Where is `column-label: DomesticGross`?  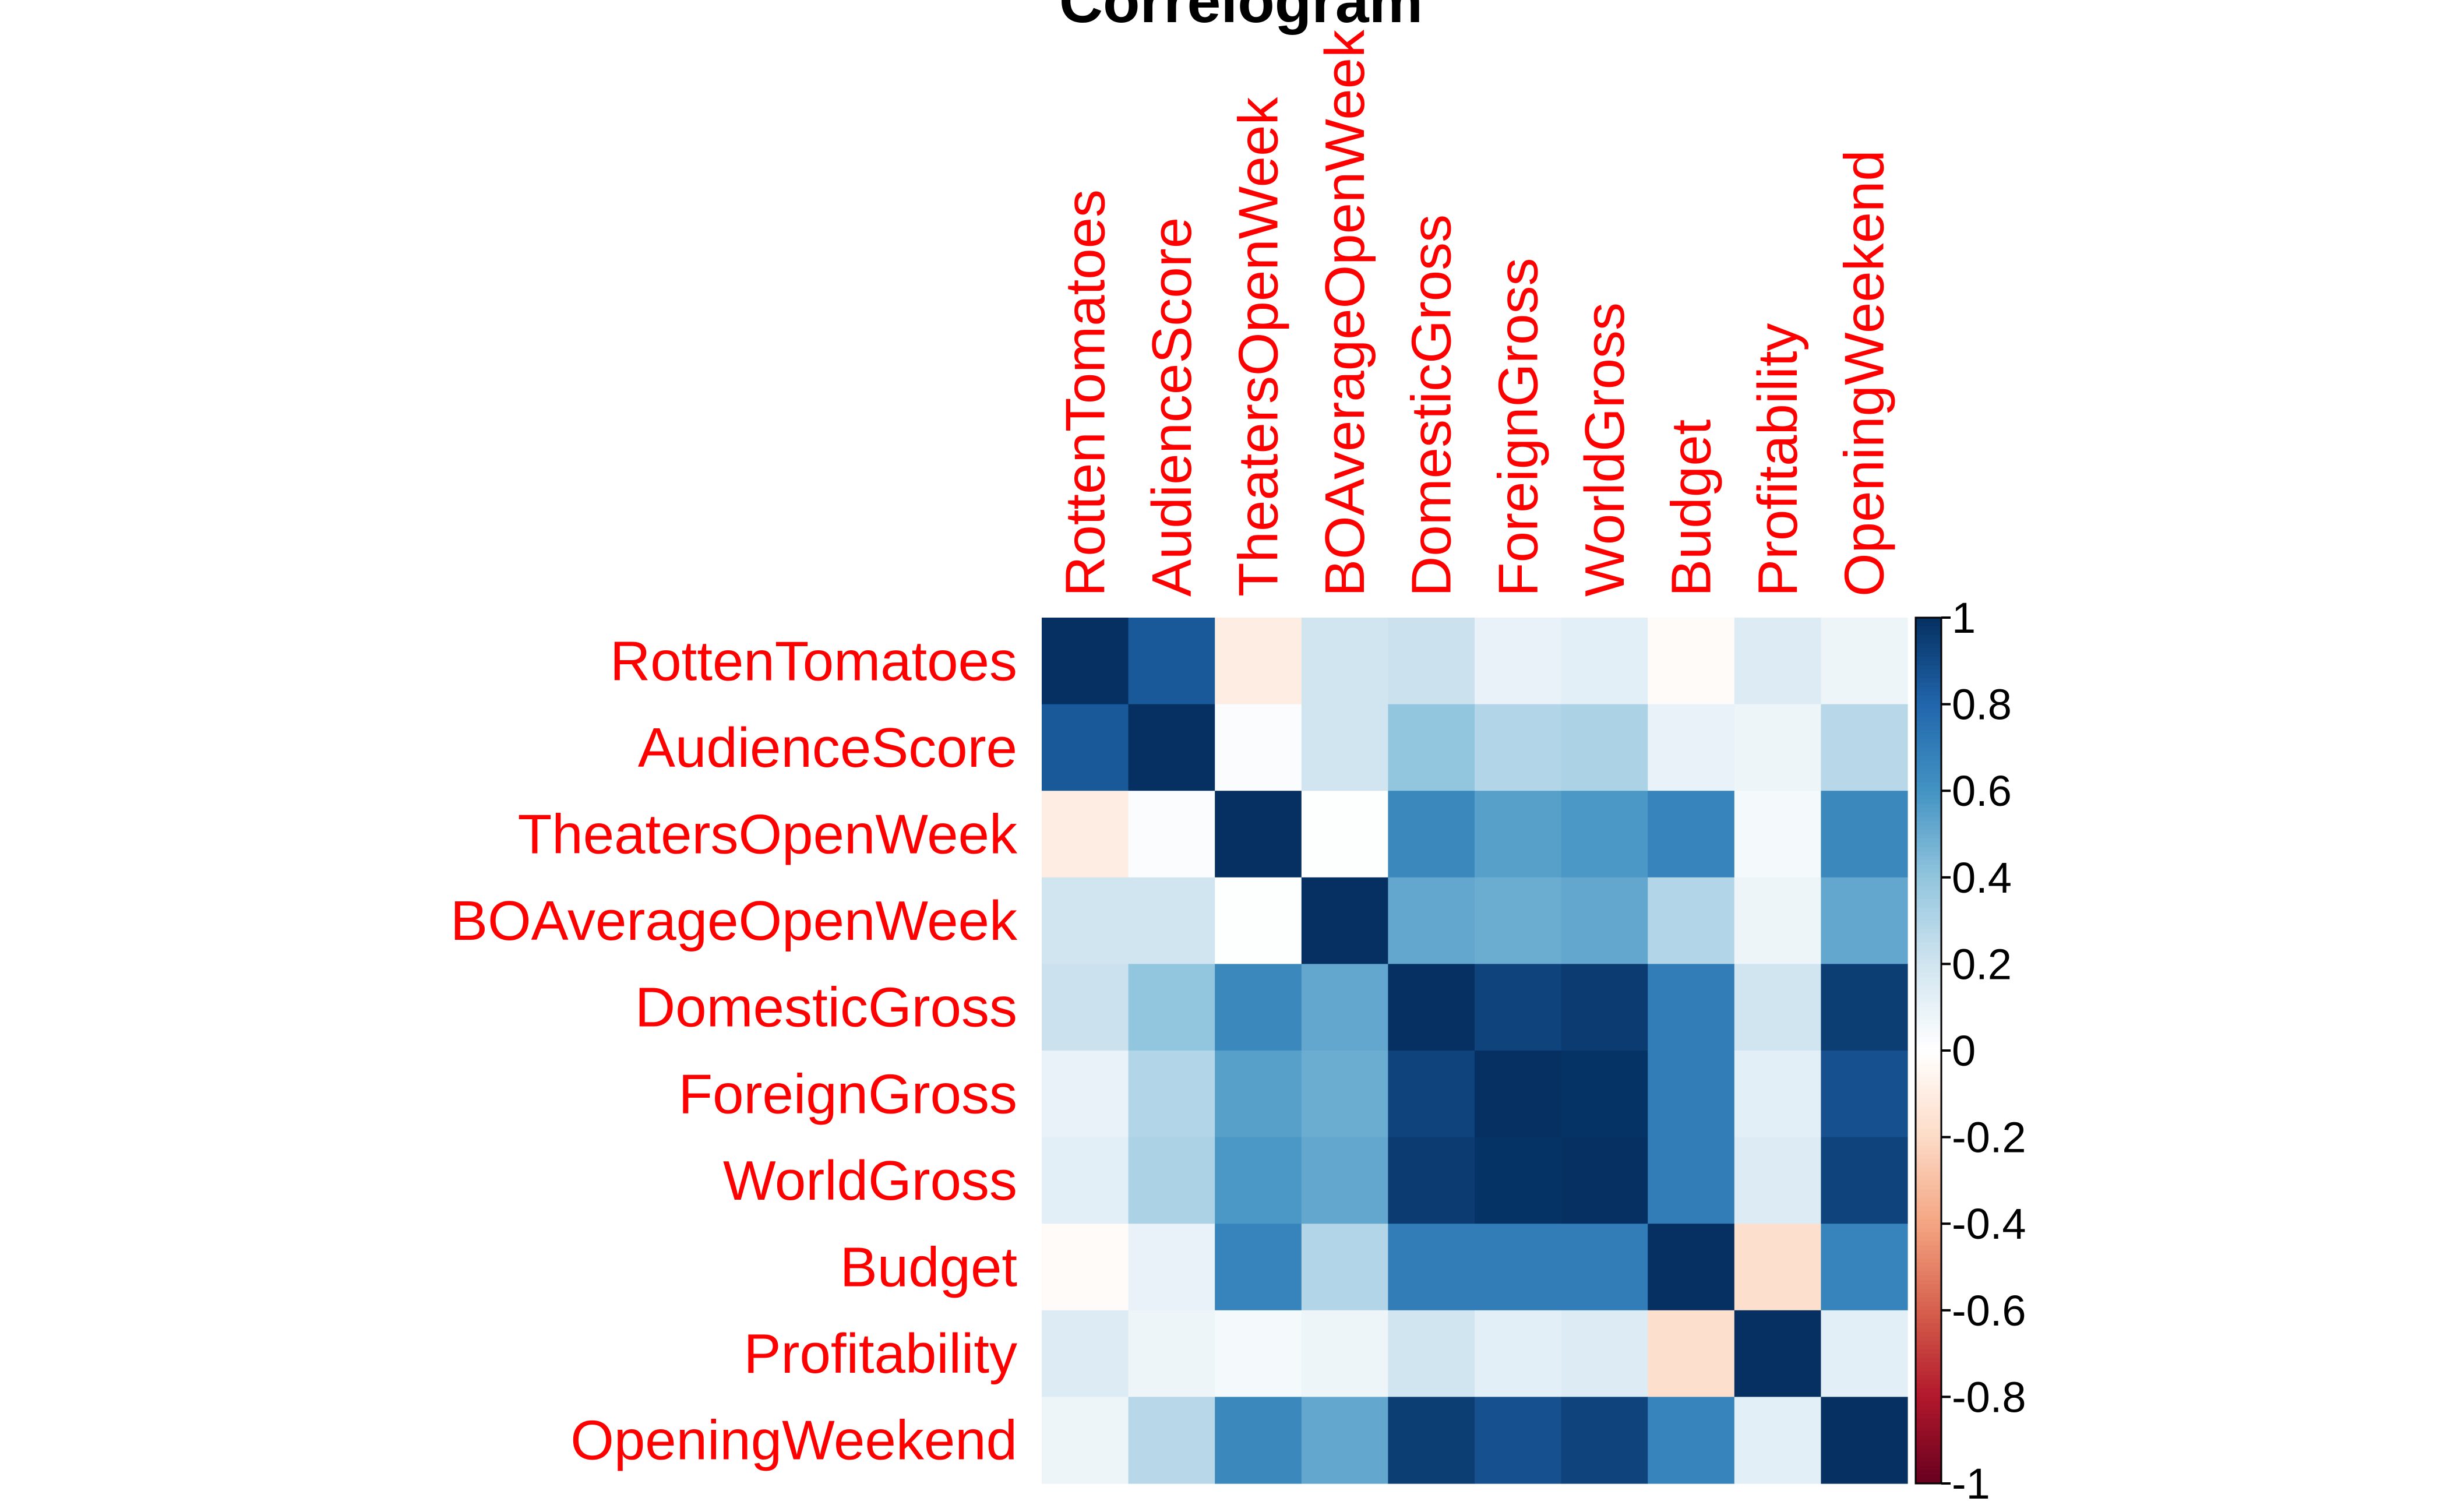
column-label: DomesticGross is located at coordinates (1432, 405).